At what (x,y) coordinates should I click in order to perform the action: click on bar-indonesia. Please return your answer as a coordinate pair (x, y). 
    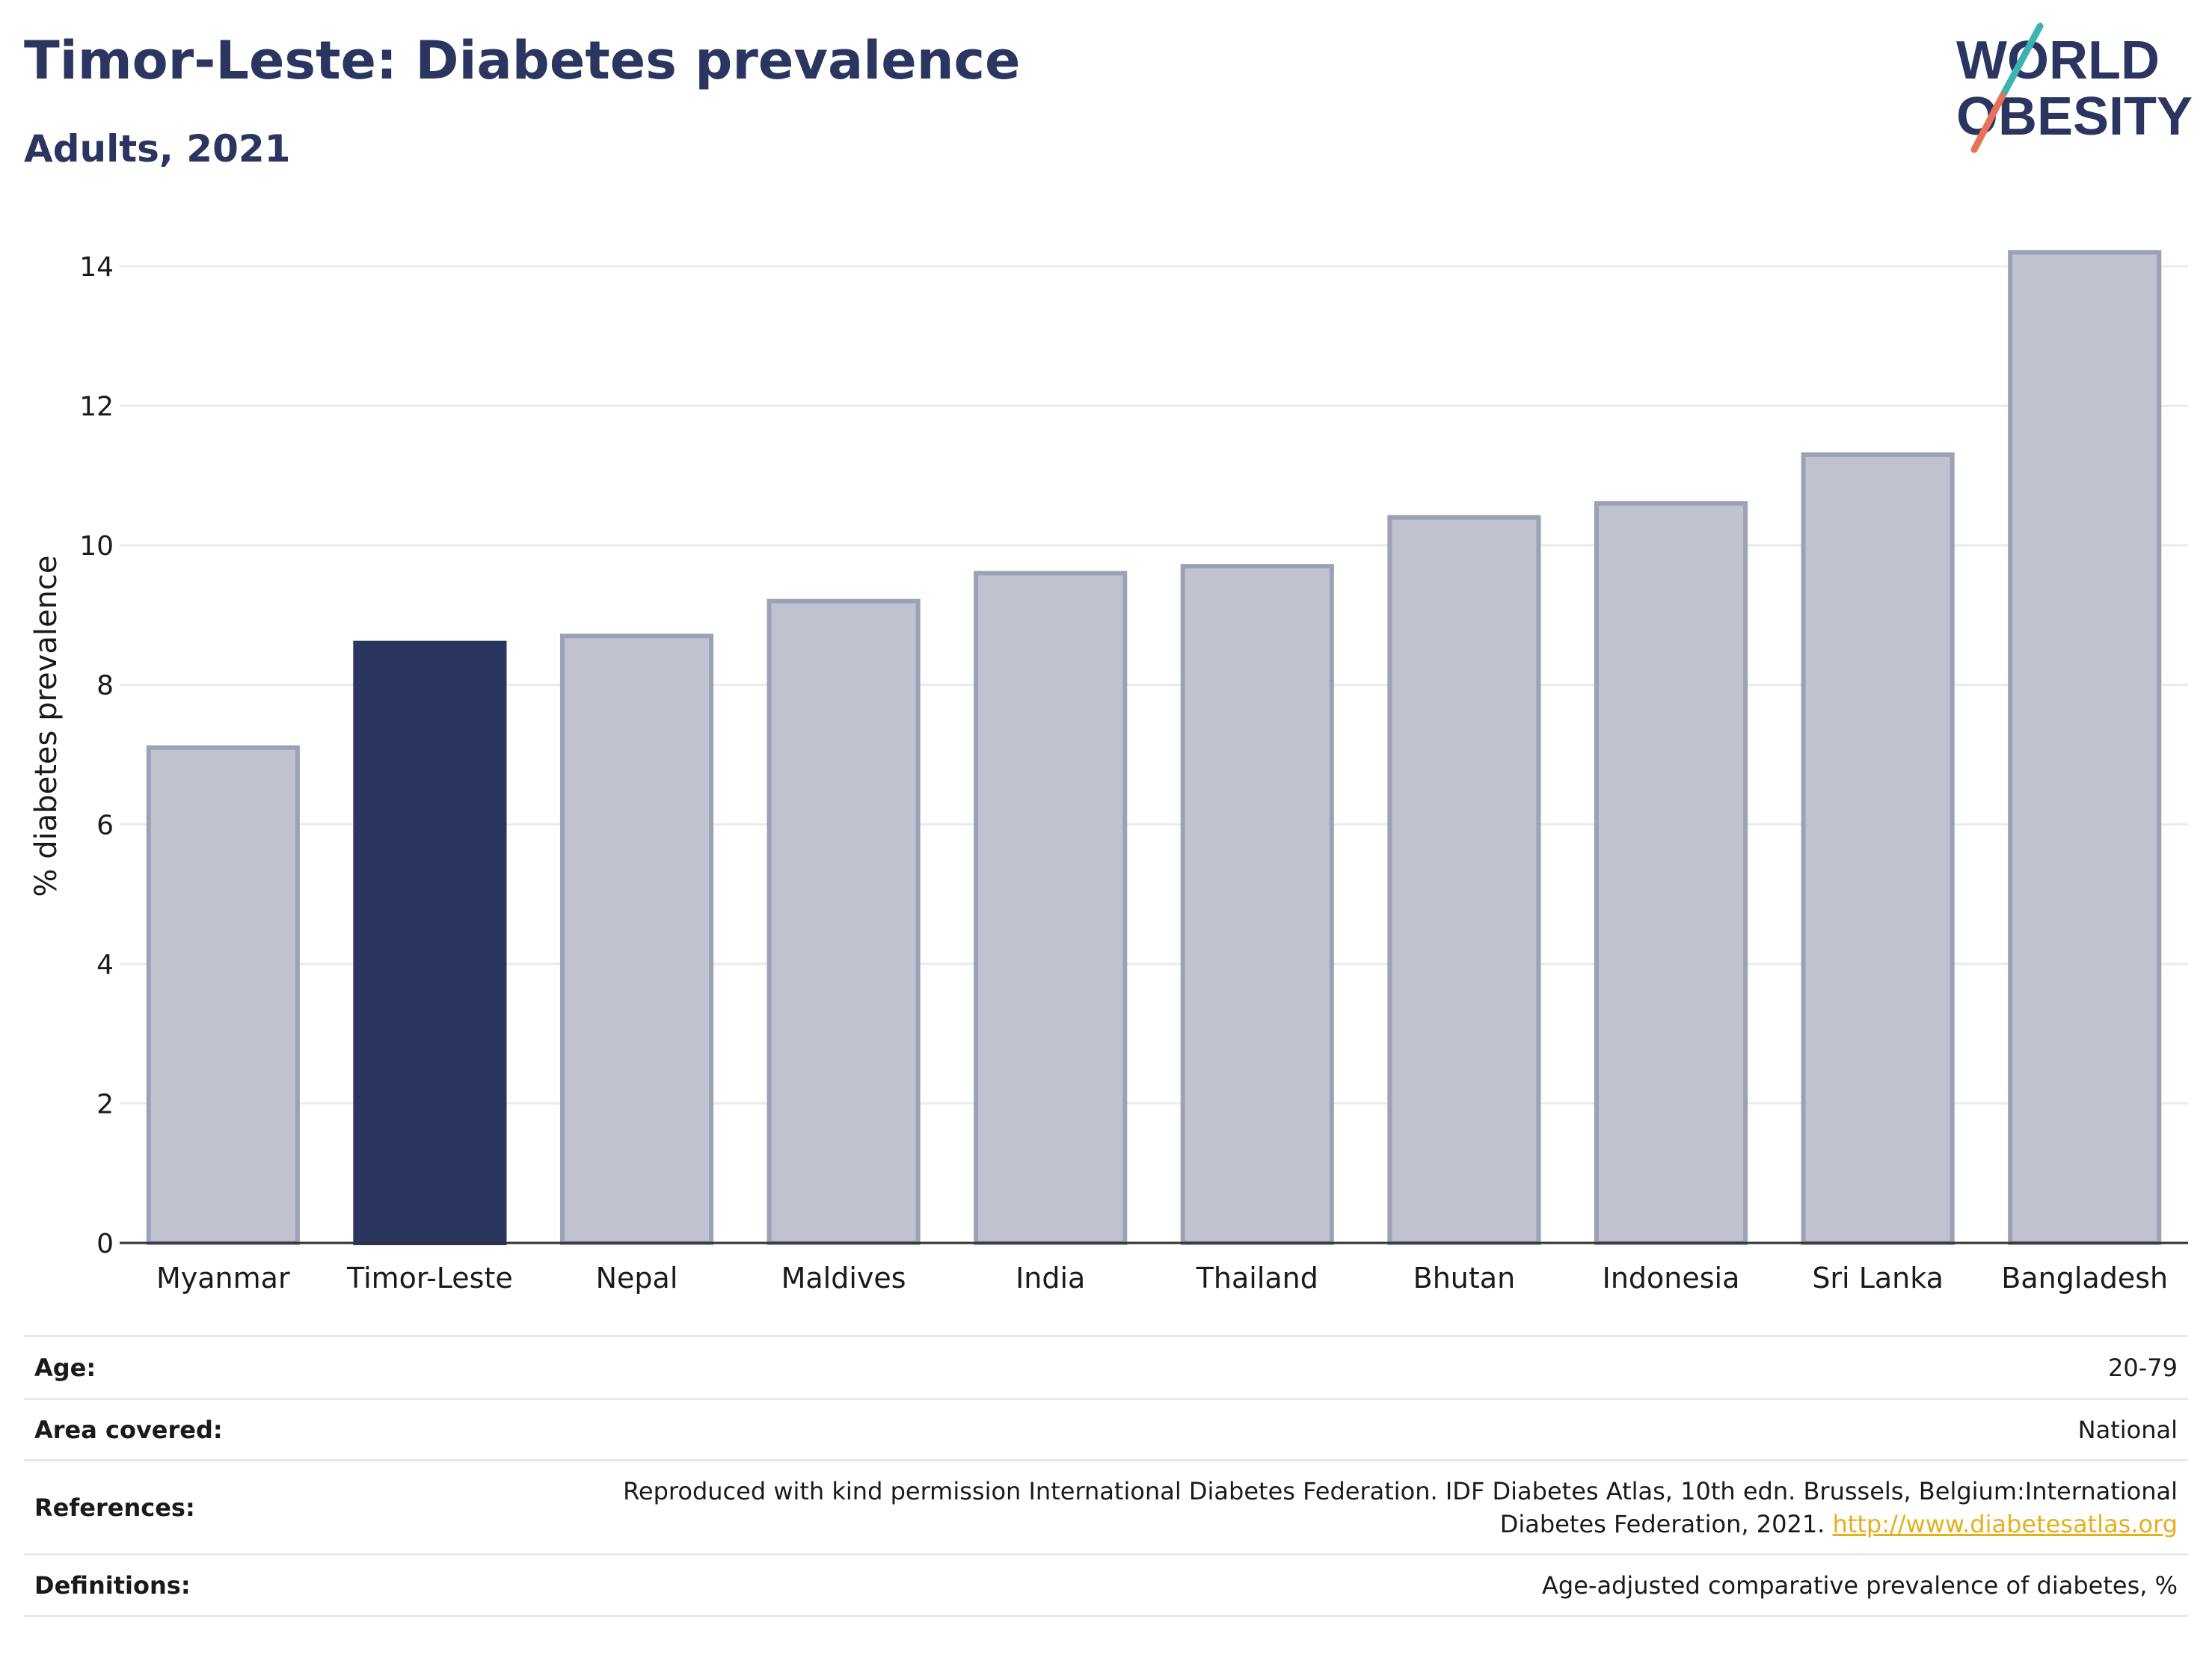
    Looking at the image, I should click on (1671, 873).